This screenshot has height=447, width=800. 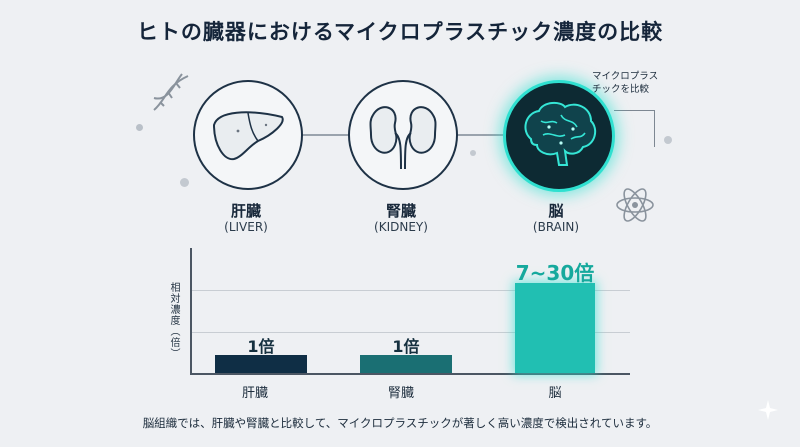 I want to click on note-line: マイクロプラス, so click(x=625, y=76).